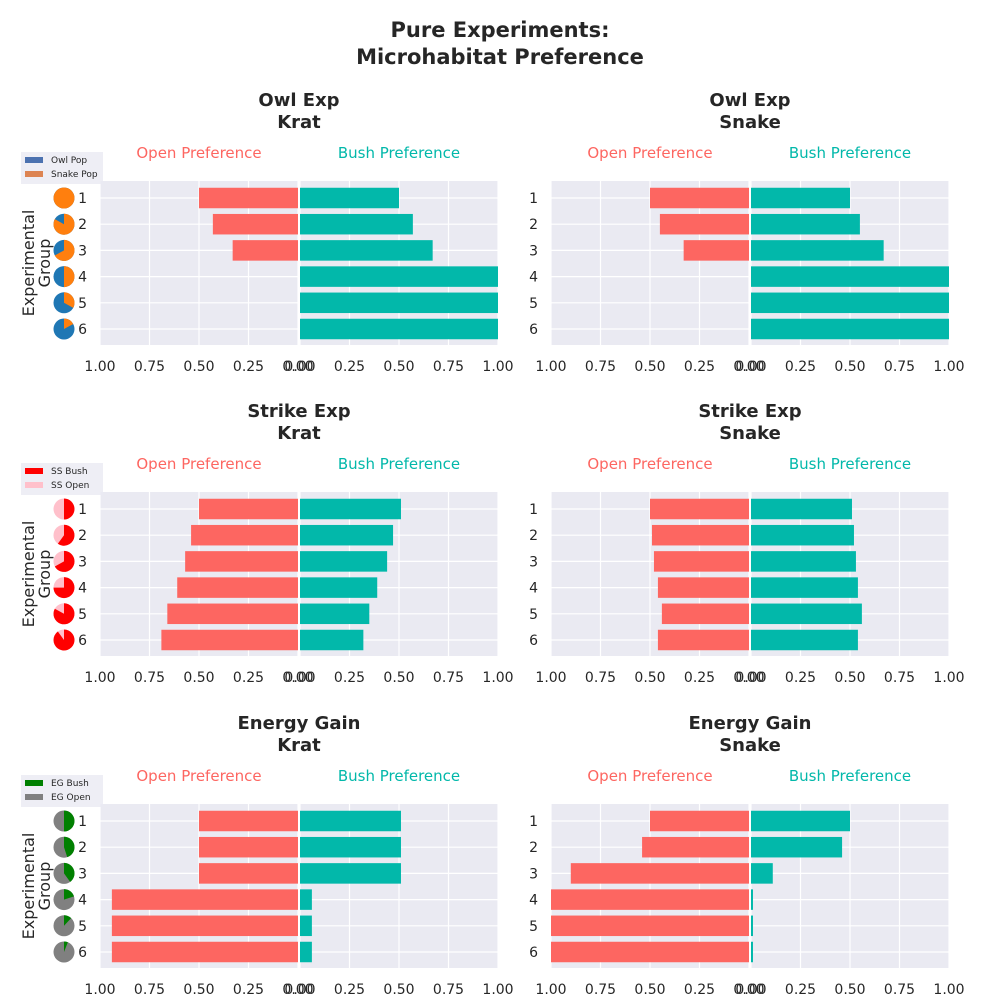 This screenshot has width=1000, height=1000. Describe the element at coordinates (69, 472) in the screenshot. I see `legend-label: SS Bush` at that location.